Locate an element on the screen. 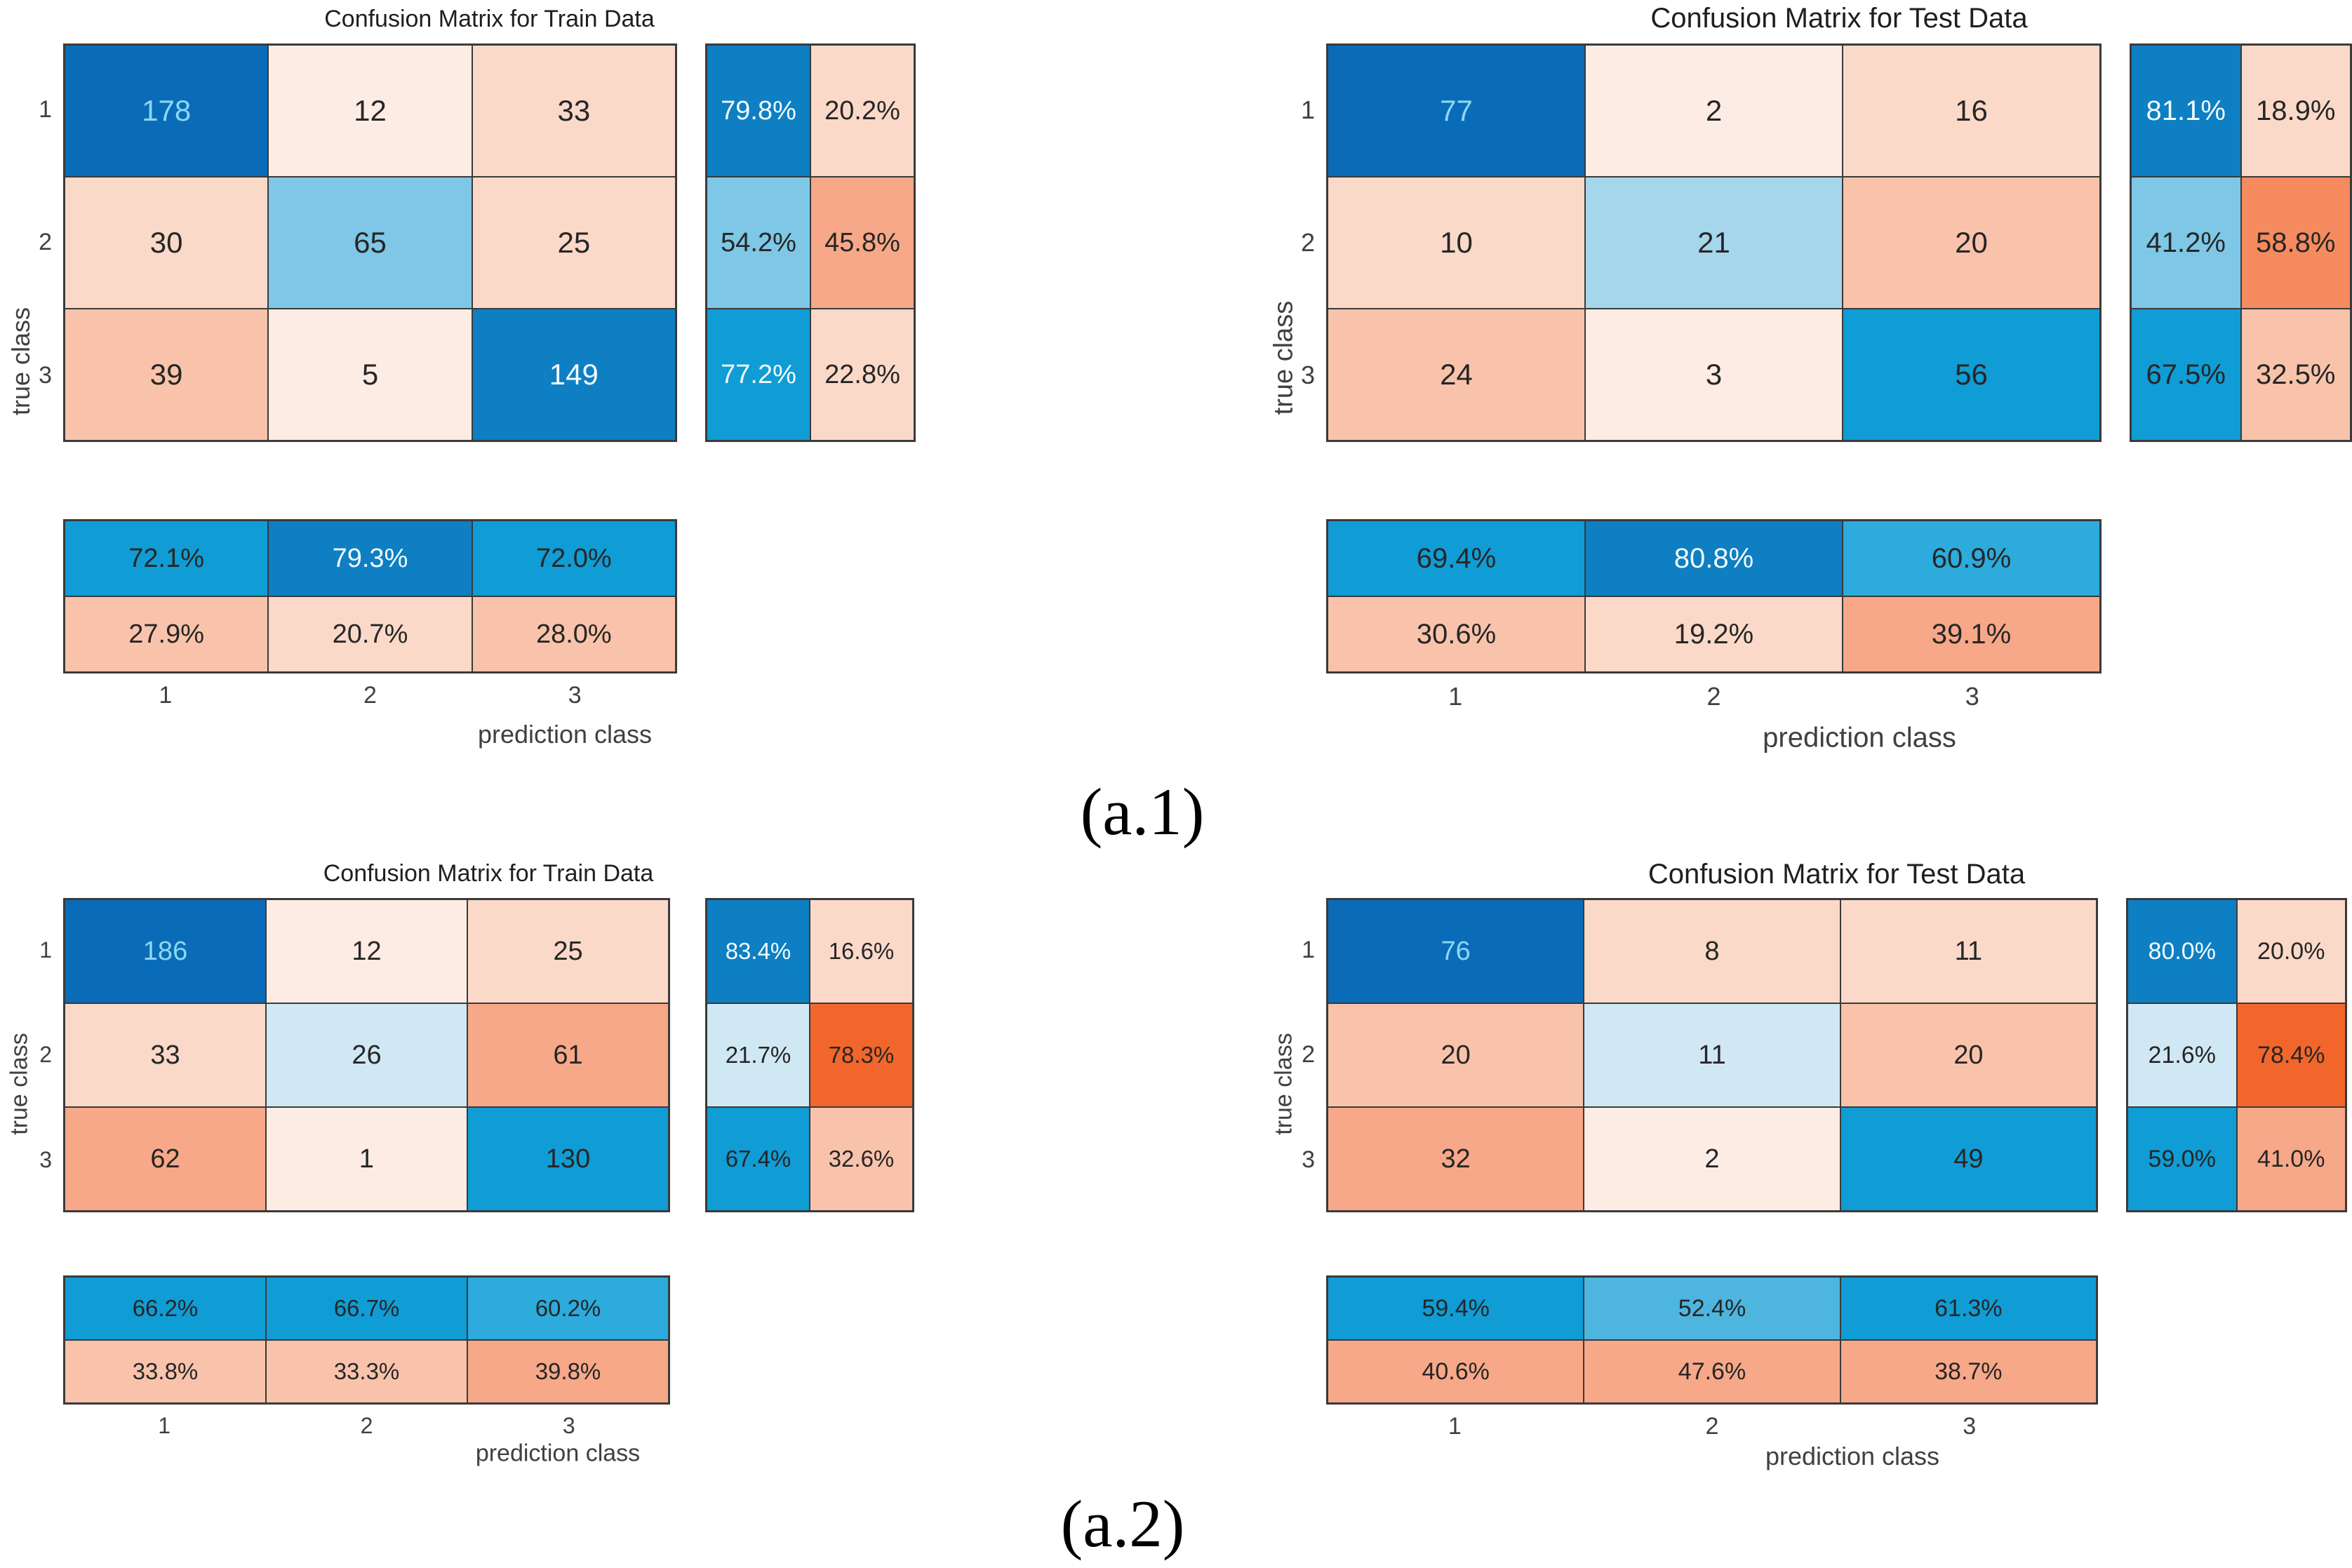  matrix-cell: 49 is located at coordinates (1968, 1159).